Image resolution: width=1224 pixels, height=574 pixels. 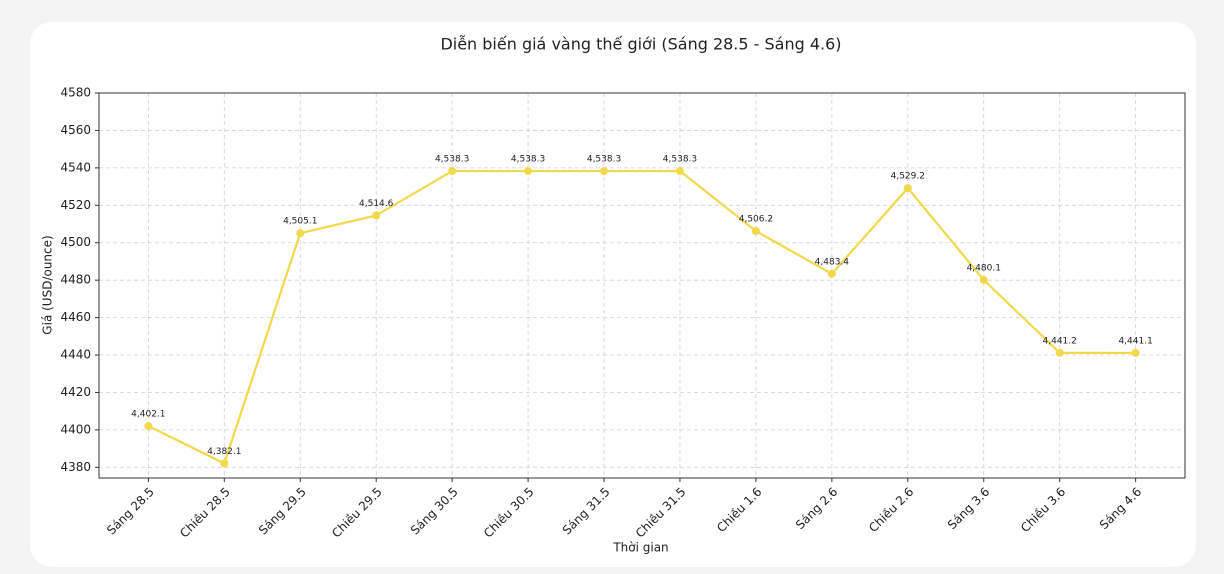 What do you see at coordinates (357, 513) in the screenshot?
I see `x-tick-label: Chiều 29.5` at bounding box center [357, 513].